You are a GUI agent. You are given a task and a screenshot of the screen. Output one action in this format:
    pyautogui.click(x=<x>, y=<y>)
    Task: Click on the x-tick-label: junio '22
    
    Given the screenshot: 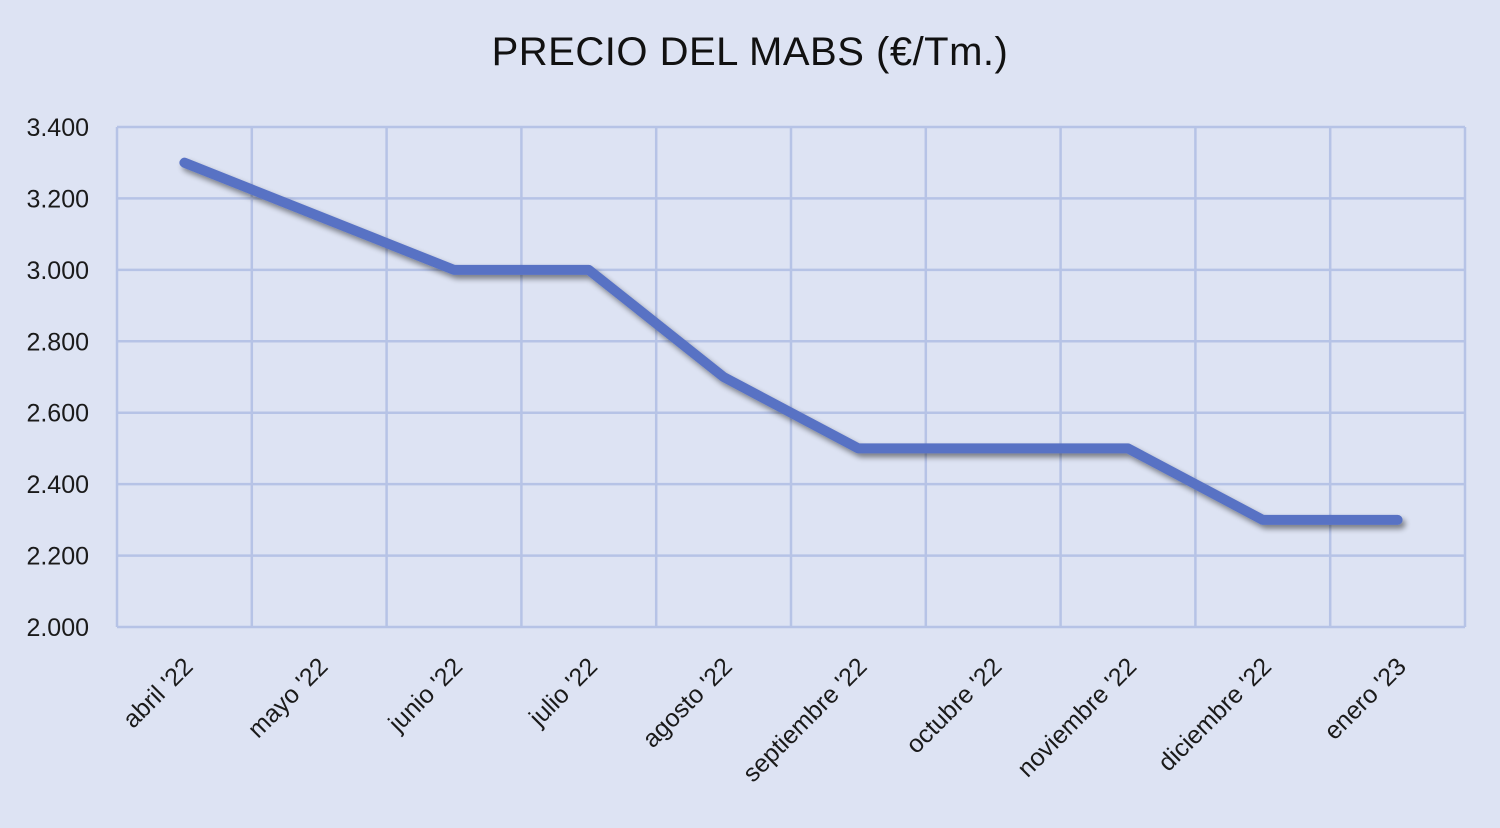 What is the action you would take?
    pyautogui.click(x=425, y=695)
    